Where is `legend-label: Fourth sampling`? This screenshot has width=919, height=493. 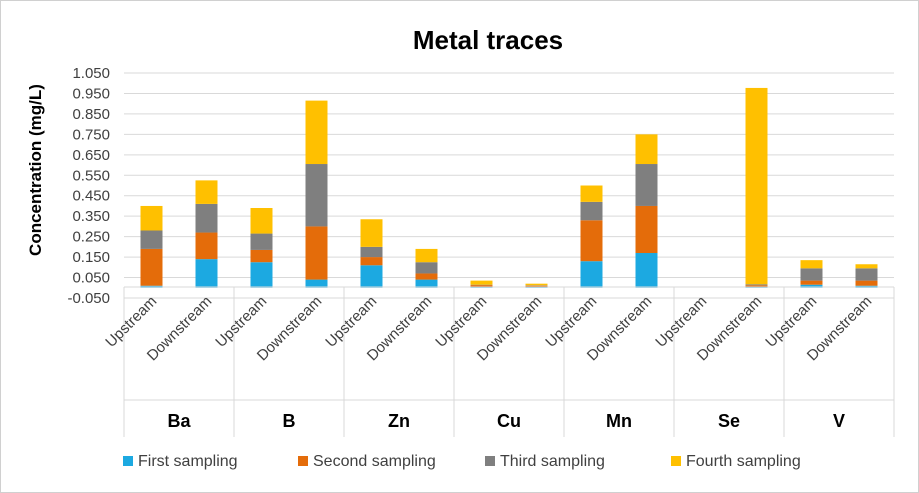
legend-label: Fourth sampling is located at coordinates (743, 461).